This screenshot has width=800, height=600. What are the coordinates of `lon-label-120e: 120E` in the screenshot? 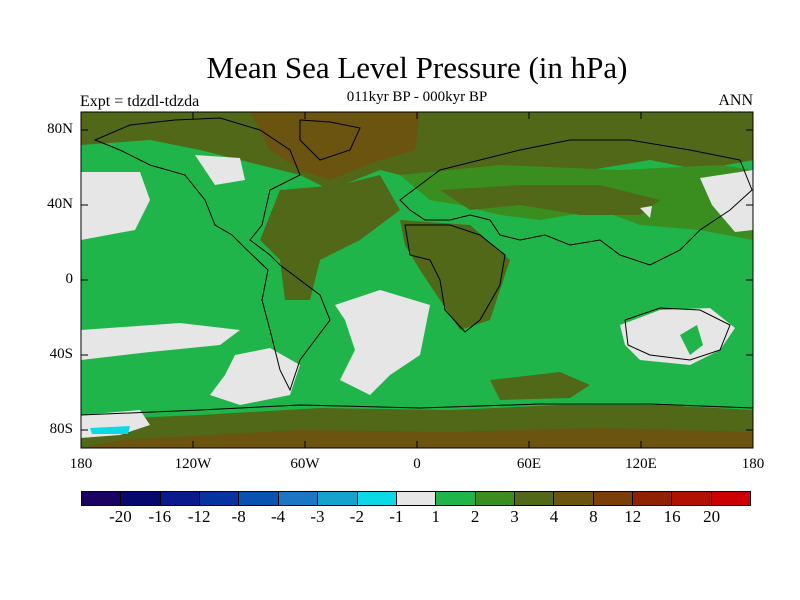 It's located at (641, 464).